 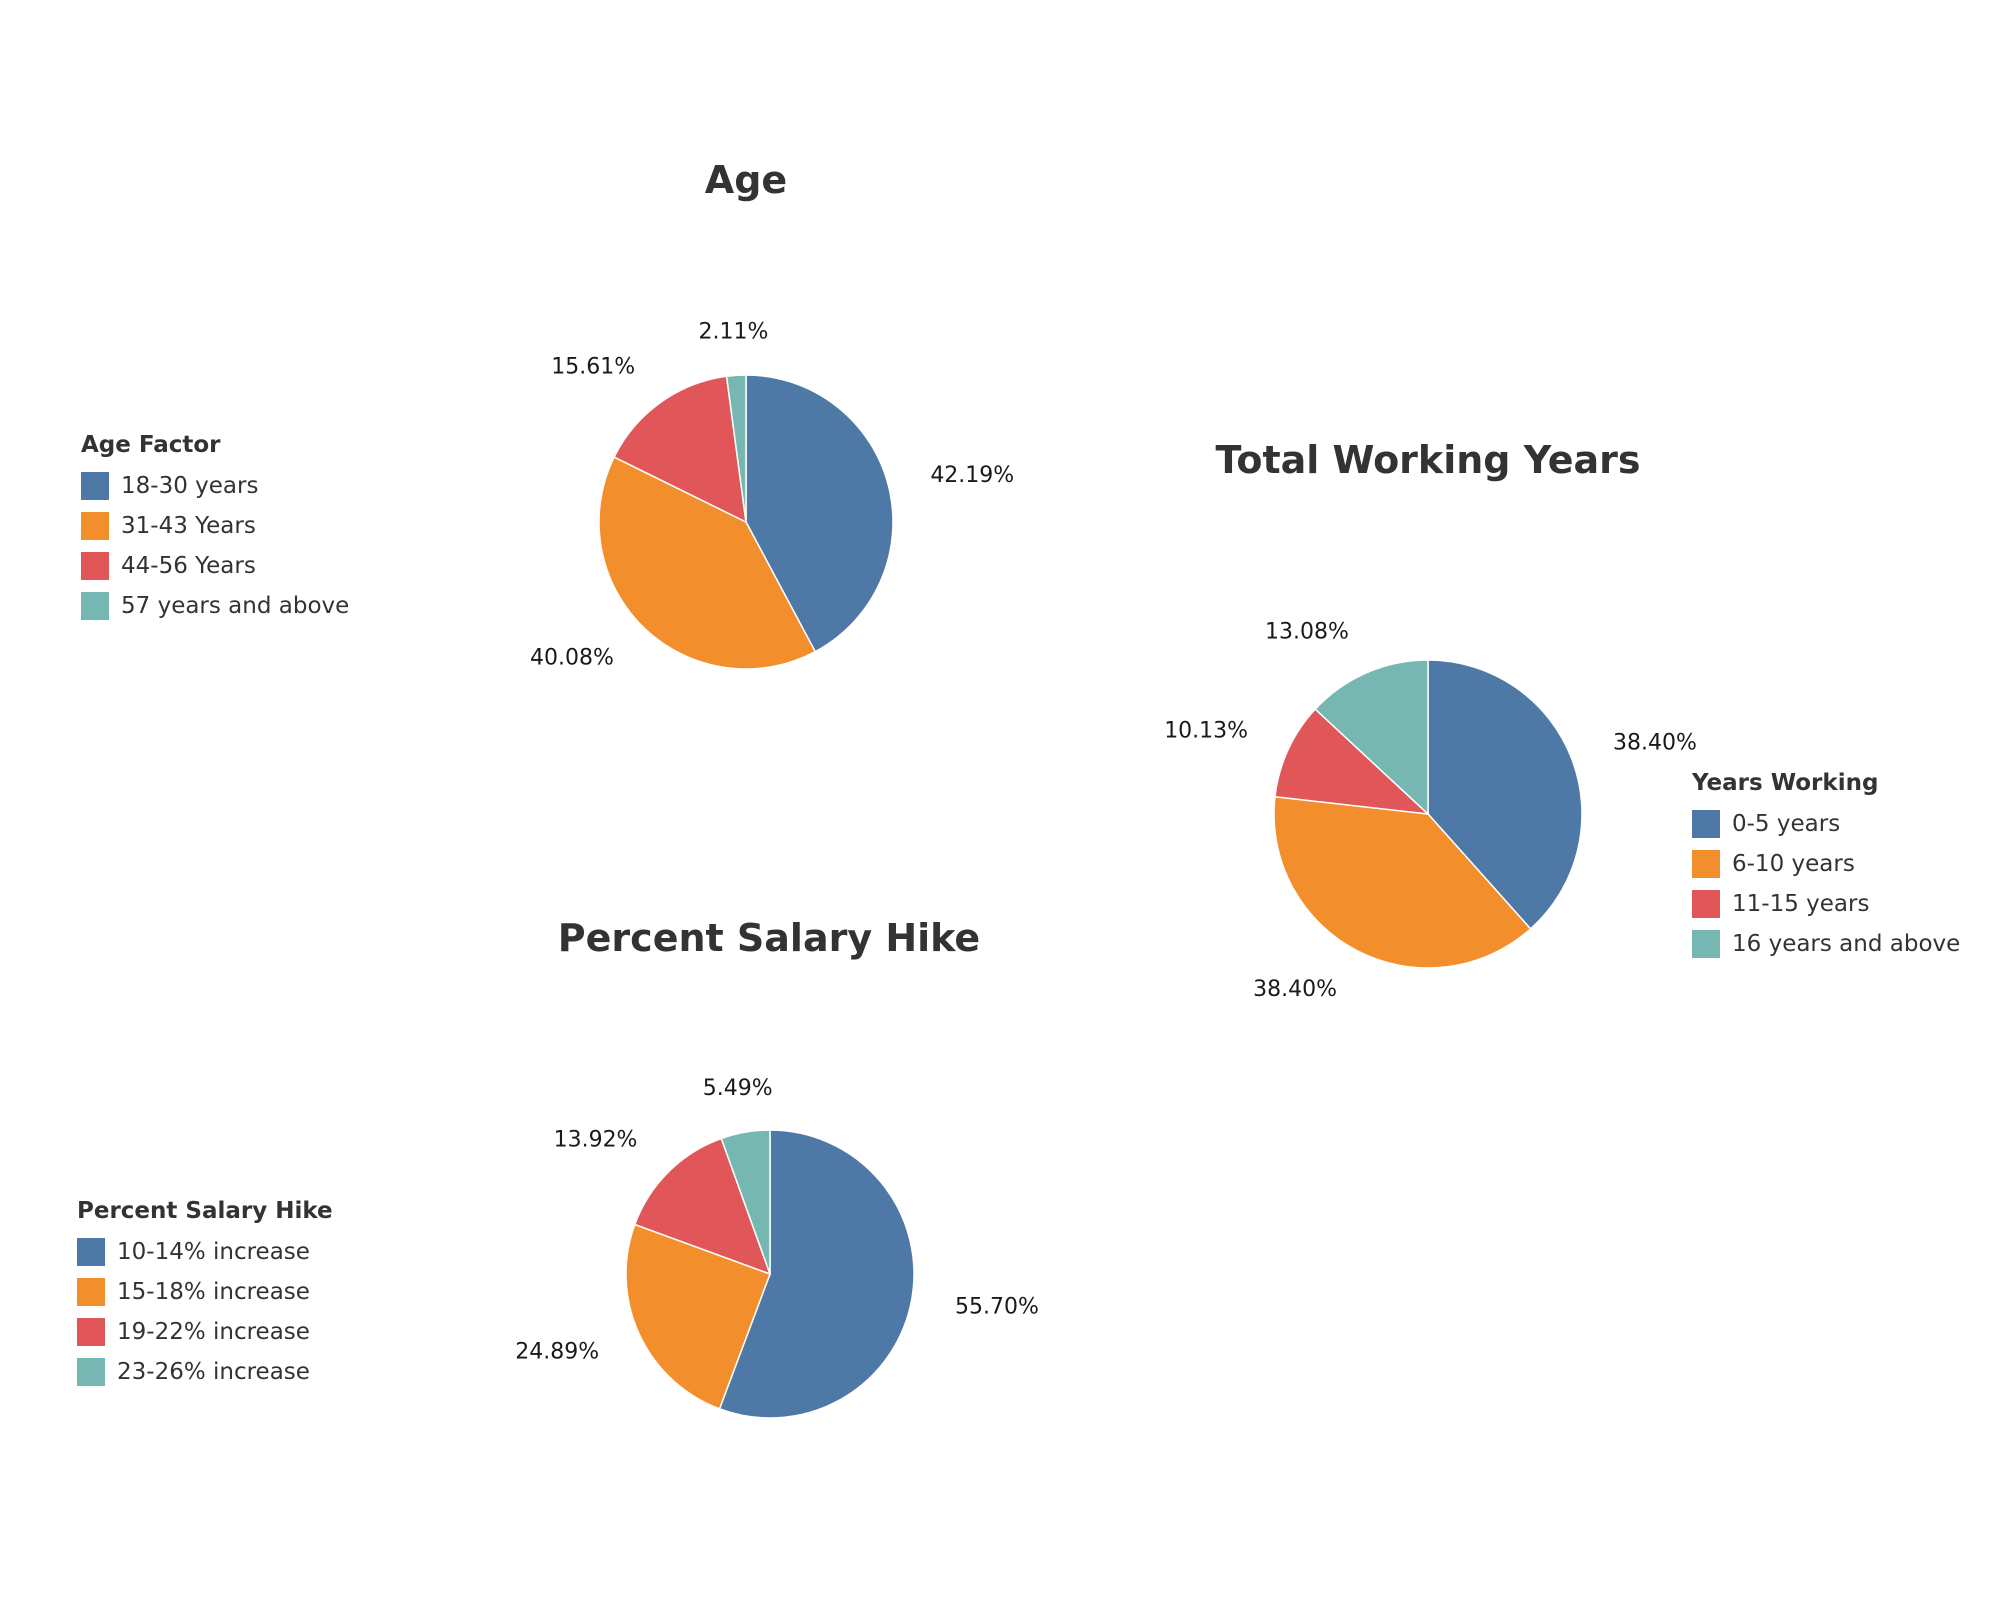 I want to click on salary-slice-label-10-14pct-increase: 55.70%, so click(x=997, y=1306).